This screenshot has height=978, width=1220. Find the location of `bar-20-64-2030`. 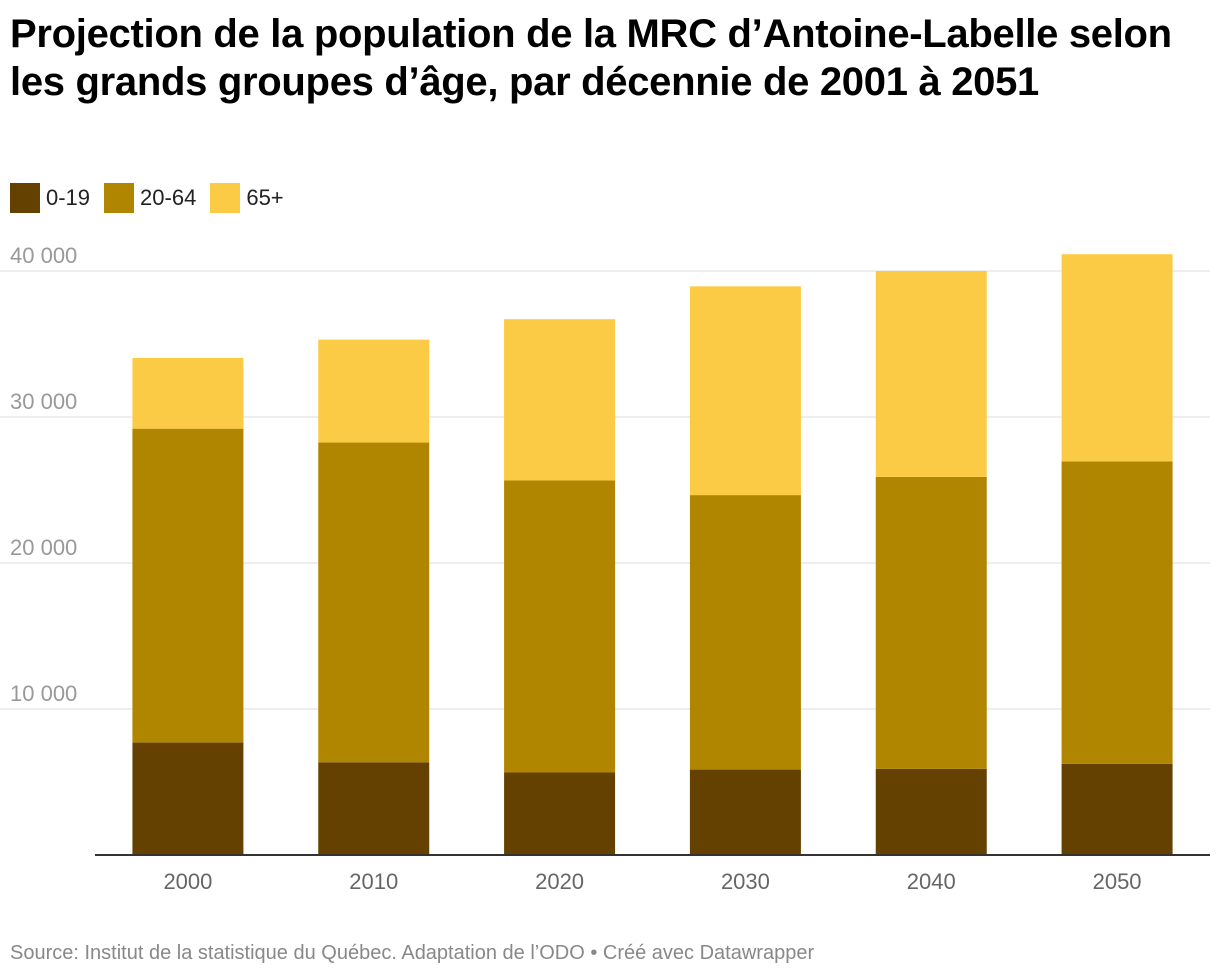

bar-20-64-2030 is located at coordinates (745, 632).